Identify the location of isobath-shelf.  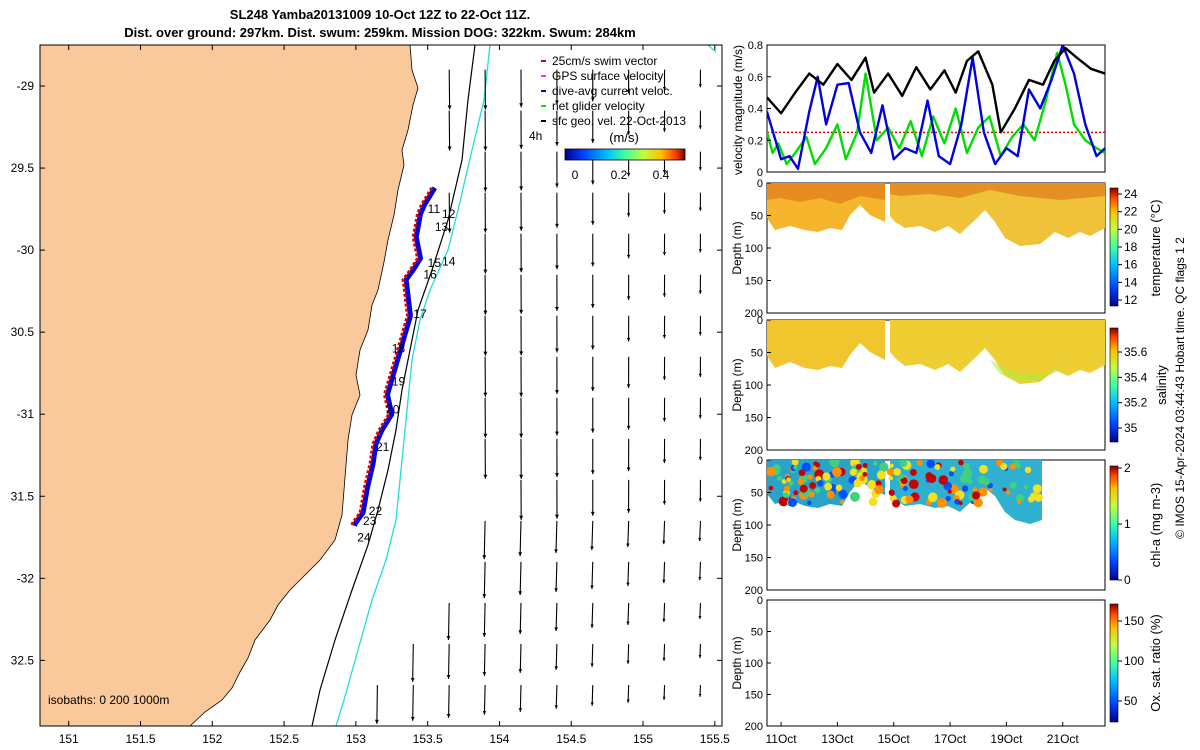
(712, 49).